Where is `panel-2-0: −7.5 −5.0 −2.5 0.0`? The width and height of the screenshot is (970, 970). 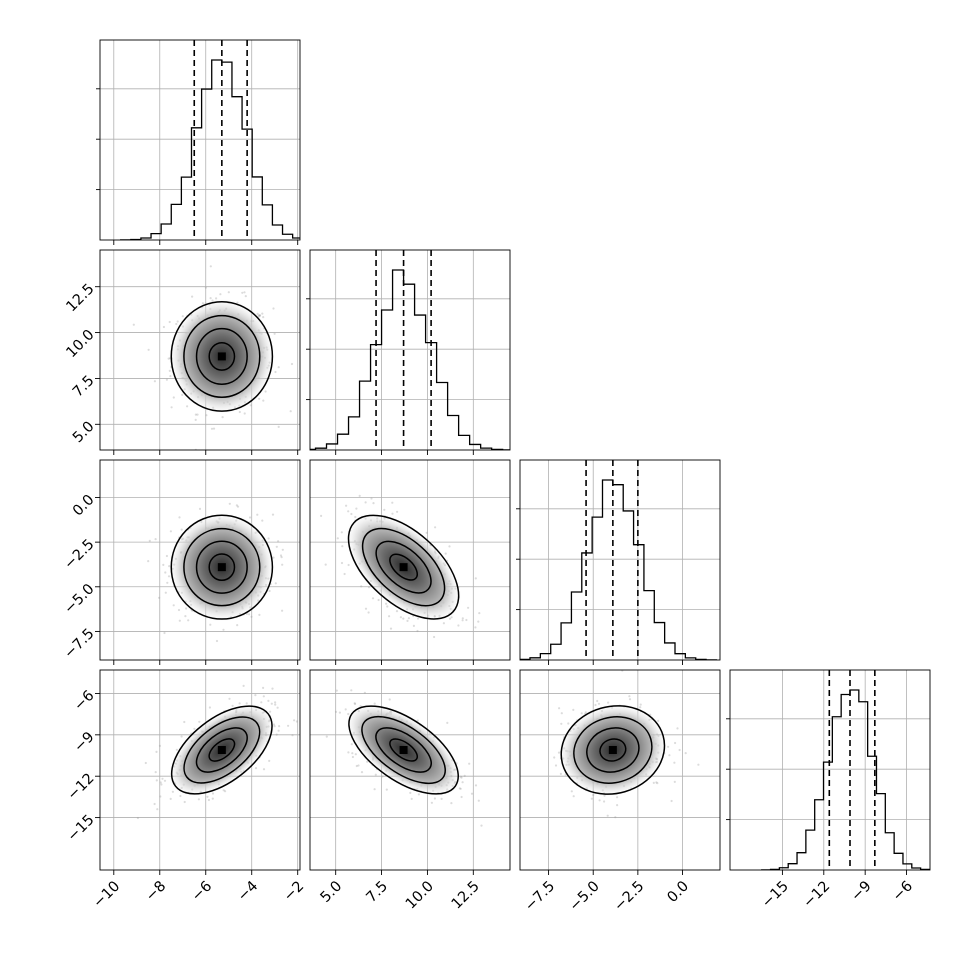 panel-2-0: −7.5 −5.0 −2.5 0.0 is located at coordinates (182, 562).